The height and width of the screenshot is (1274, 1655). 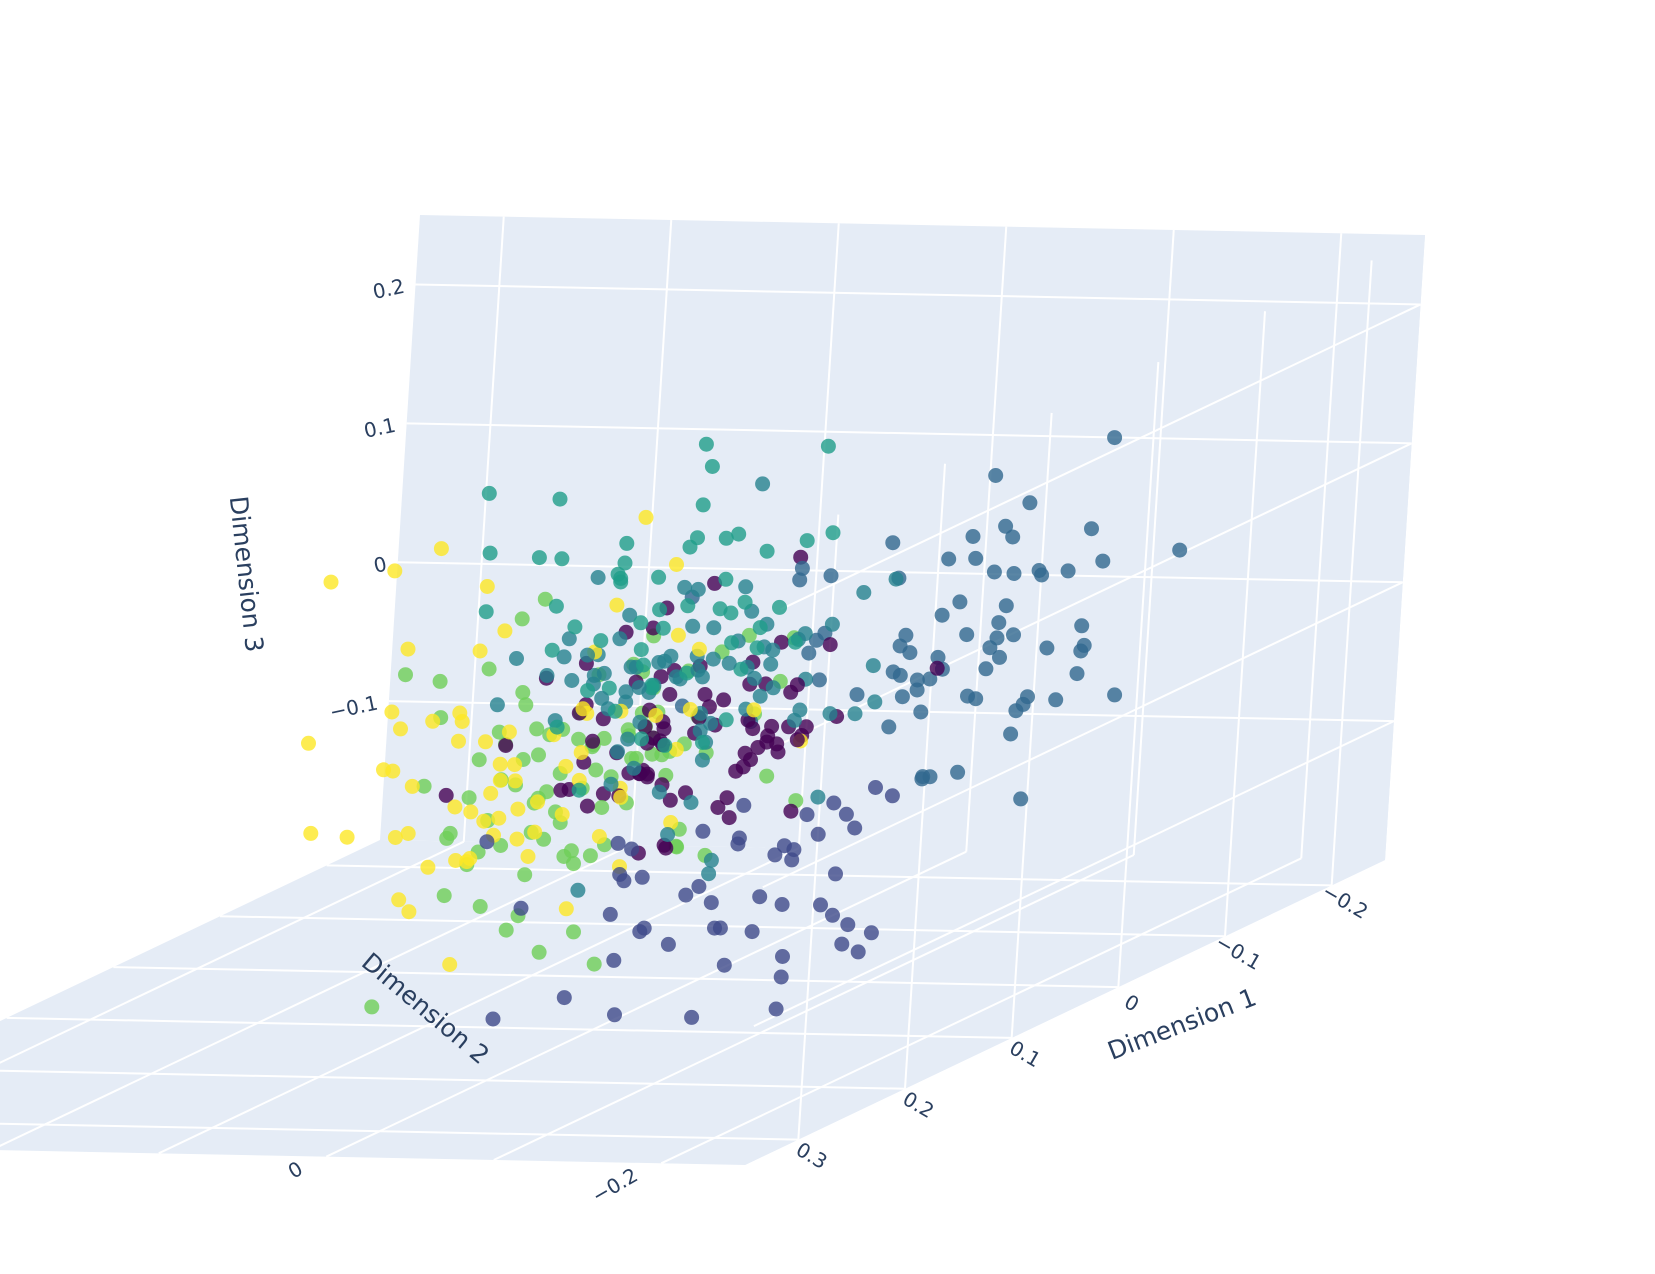 I want to click on x-axis-title: Dimension 1, so click(x=1182, y=1023).